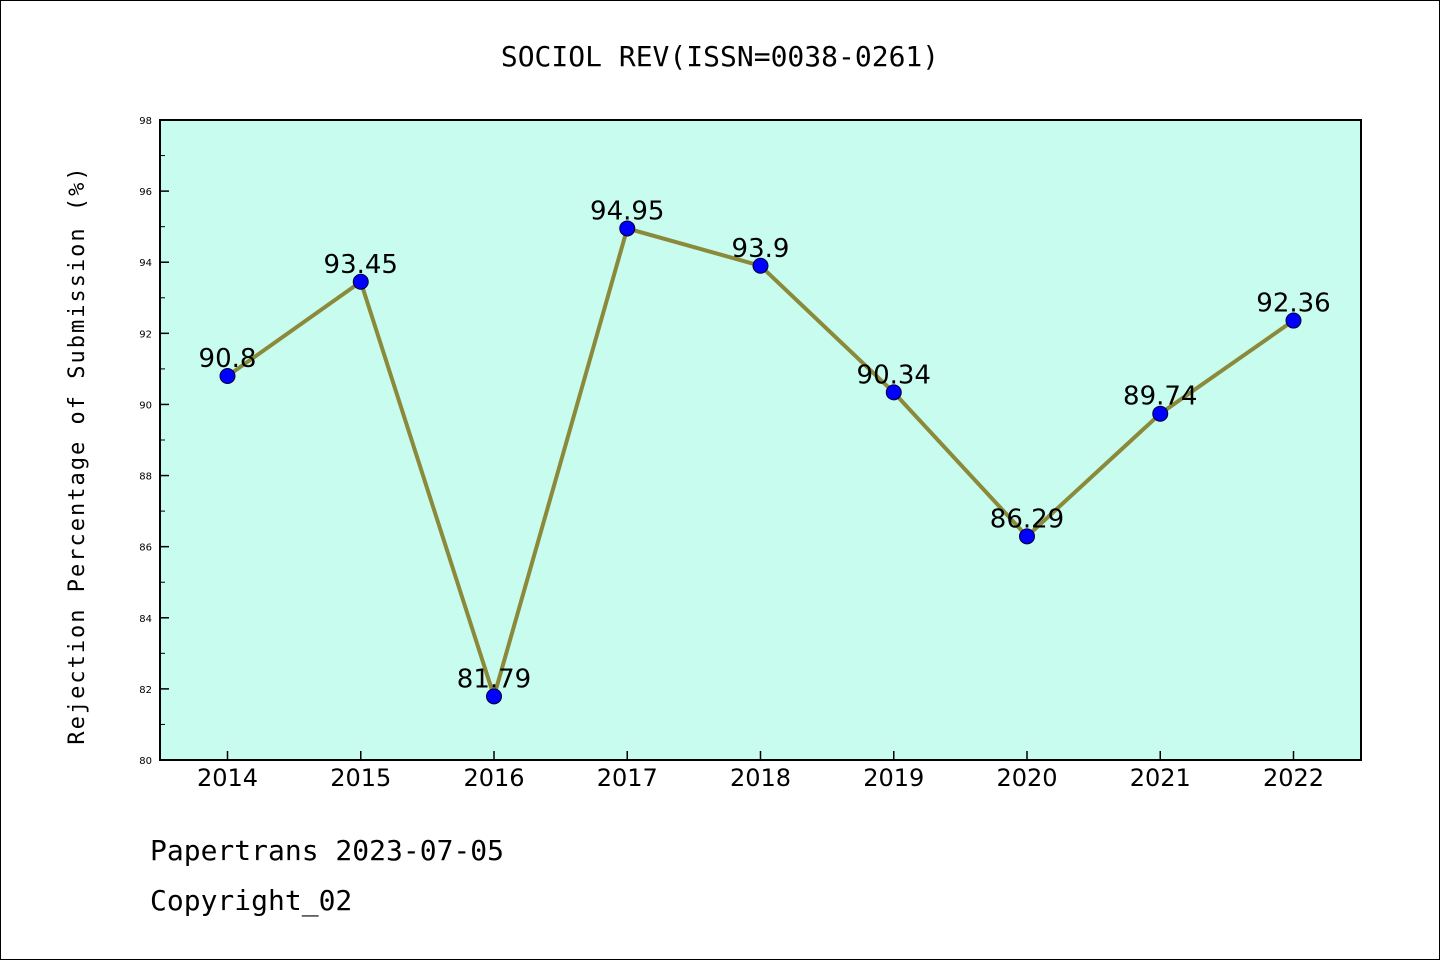  What do you see at coordinates (145, 121) in the screenshot?
I see `y-tick-label: 98` at bounding box center [145, 121].